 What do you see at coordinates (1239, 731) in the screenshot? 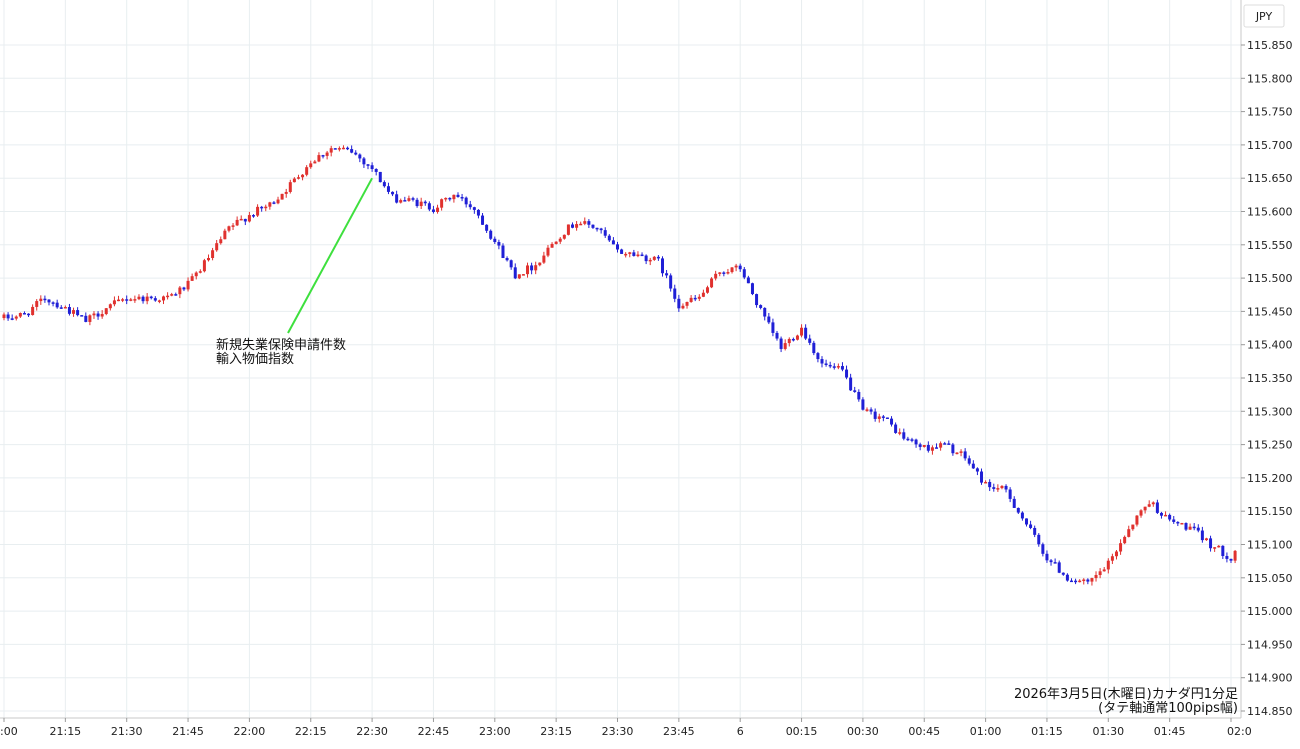
I see `time-tick-label: 02:0` at bounding box center [1239, 731].